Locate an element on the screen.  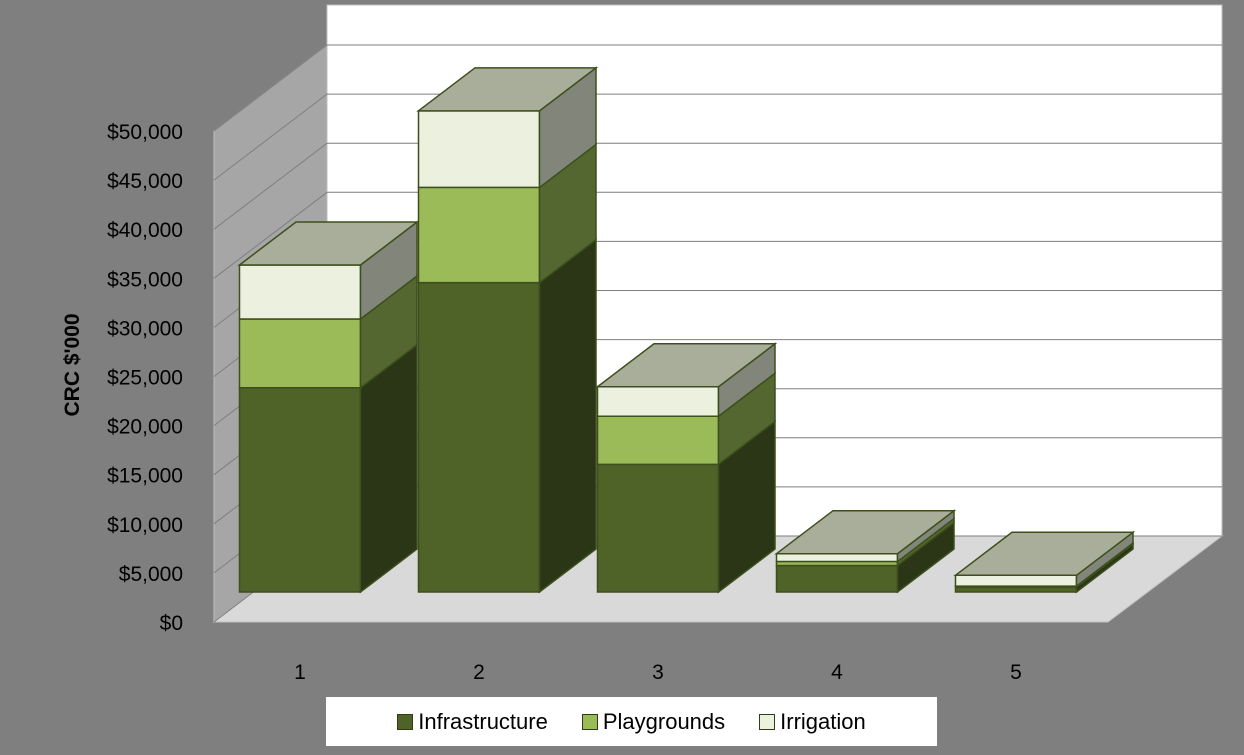
x-tick-label: 3 is located at coordinates (658, 672).